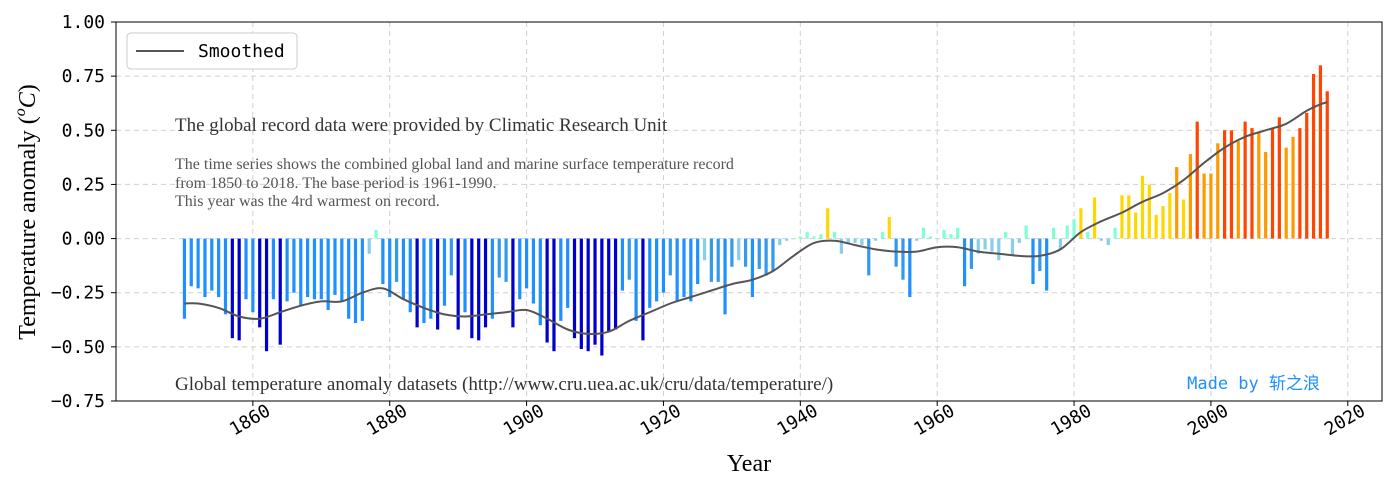 The image size is (1400, 493). What do you see at coordinates (1204, 206) in the screenshot?
I see `bar-1999` at bounding box center [1204, 206].